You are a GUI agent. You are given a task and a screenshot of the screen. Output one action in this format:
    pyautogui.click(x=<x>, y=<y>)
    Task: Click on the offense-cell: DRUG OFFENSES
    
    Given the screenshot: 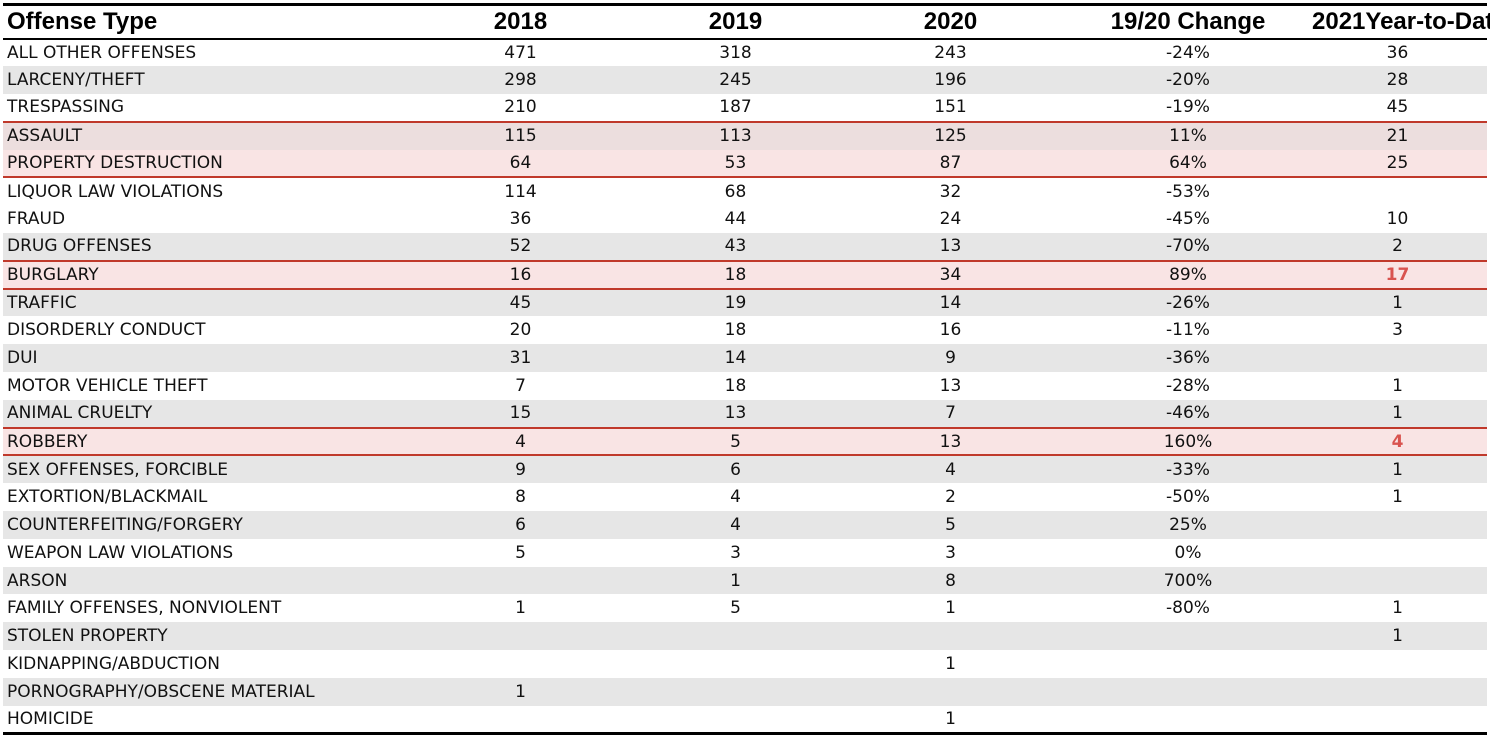 What is the action you would take?
    pyautogui.click(x=79, y=246)
    